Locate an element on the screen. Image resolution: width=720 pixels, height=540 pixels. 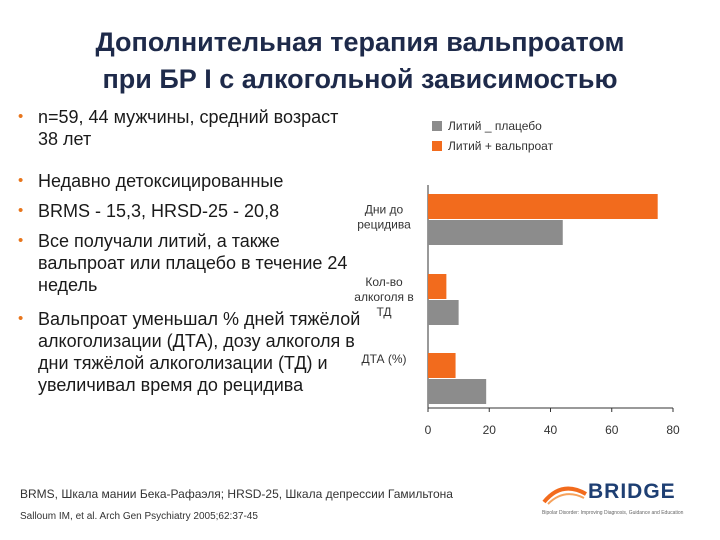
x-tick-label: 80 is located at coordinates (673, 430).